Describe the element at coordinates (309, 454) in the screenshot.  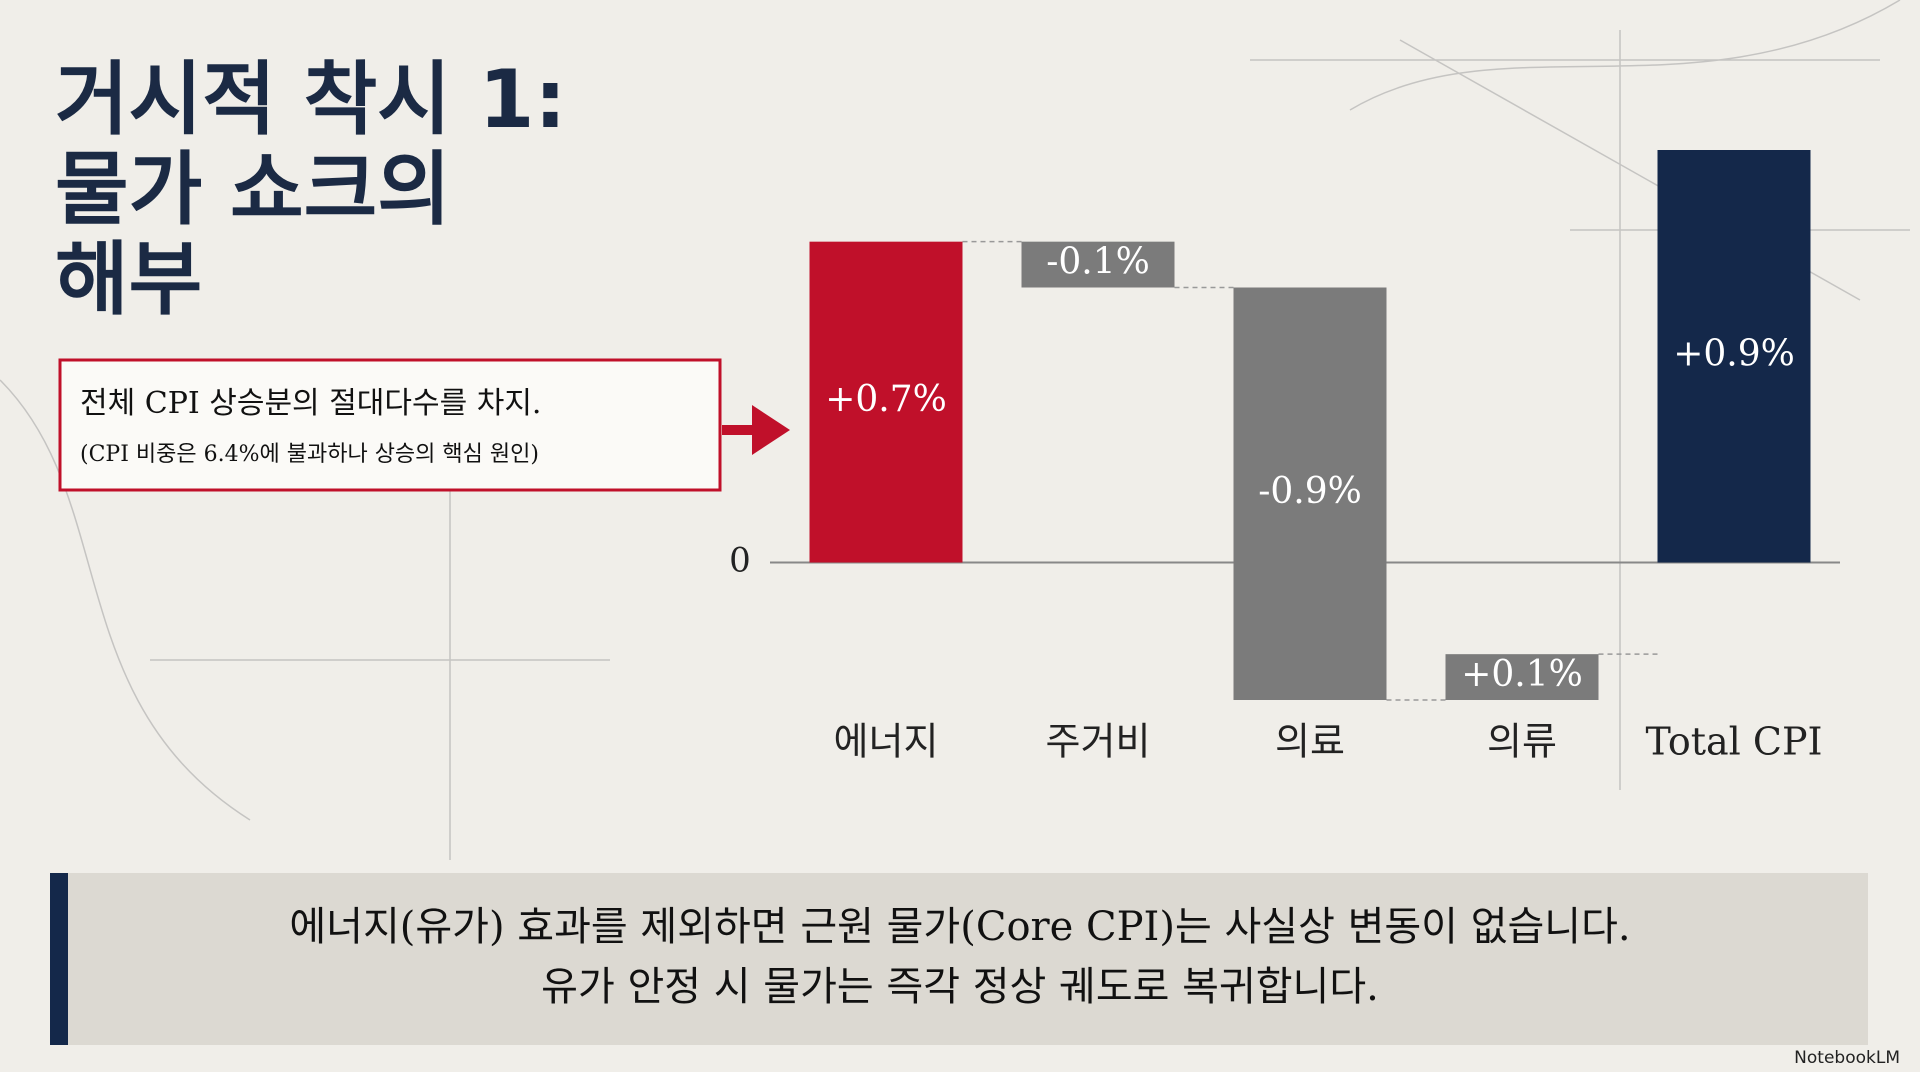
I see `annotation-note: (CPI 비중은 6.4%에 불과하나 상승의 핵심 원인)` at that location.